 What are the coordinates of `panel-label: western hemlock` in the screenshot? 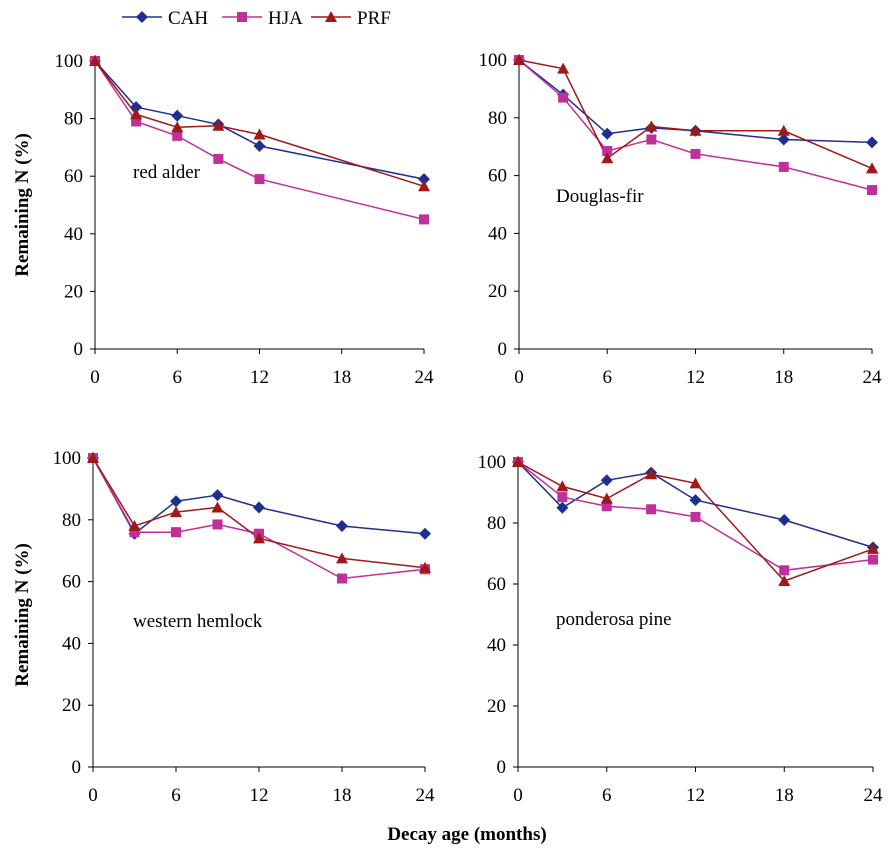 It's located at (198, 621).